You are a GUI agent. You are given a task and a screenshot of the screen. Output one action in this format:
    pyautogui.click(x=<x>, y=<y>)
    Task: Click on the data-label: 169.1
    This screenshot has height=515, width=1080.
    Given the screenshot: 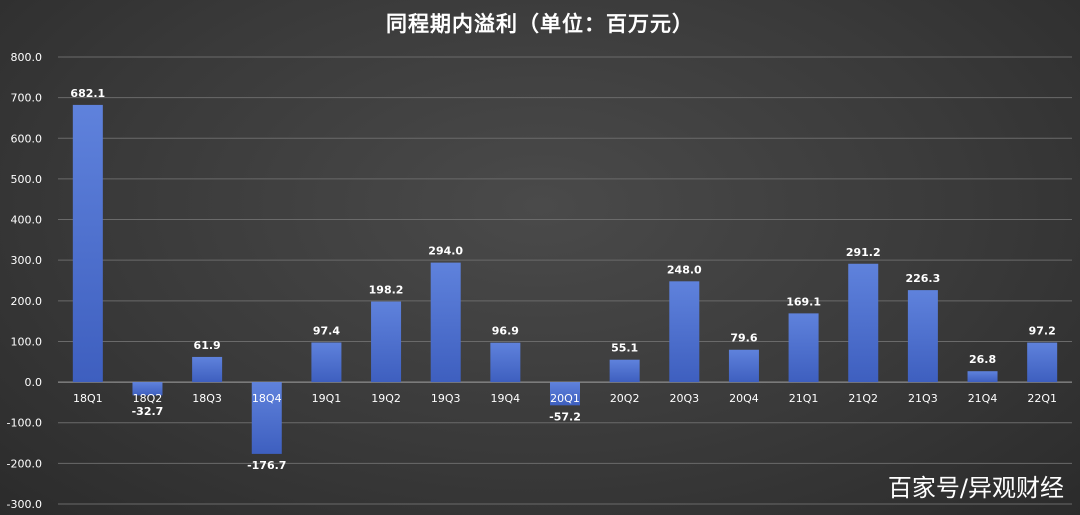 What is the action you would take?
    pyautogui.click(x=803, y=301)
    